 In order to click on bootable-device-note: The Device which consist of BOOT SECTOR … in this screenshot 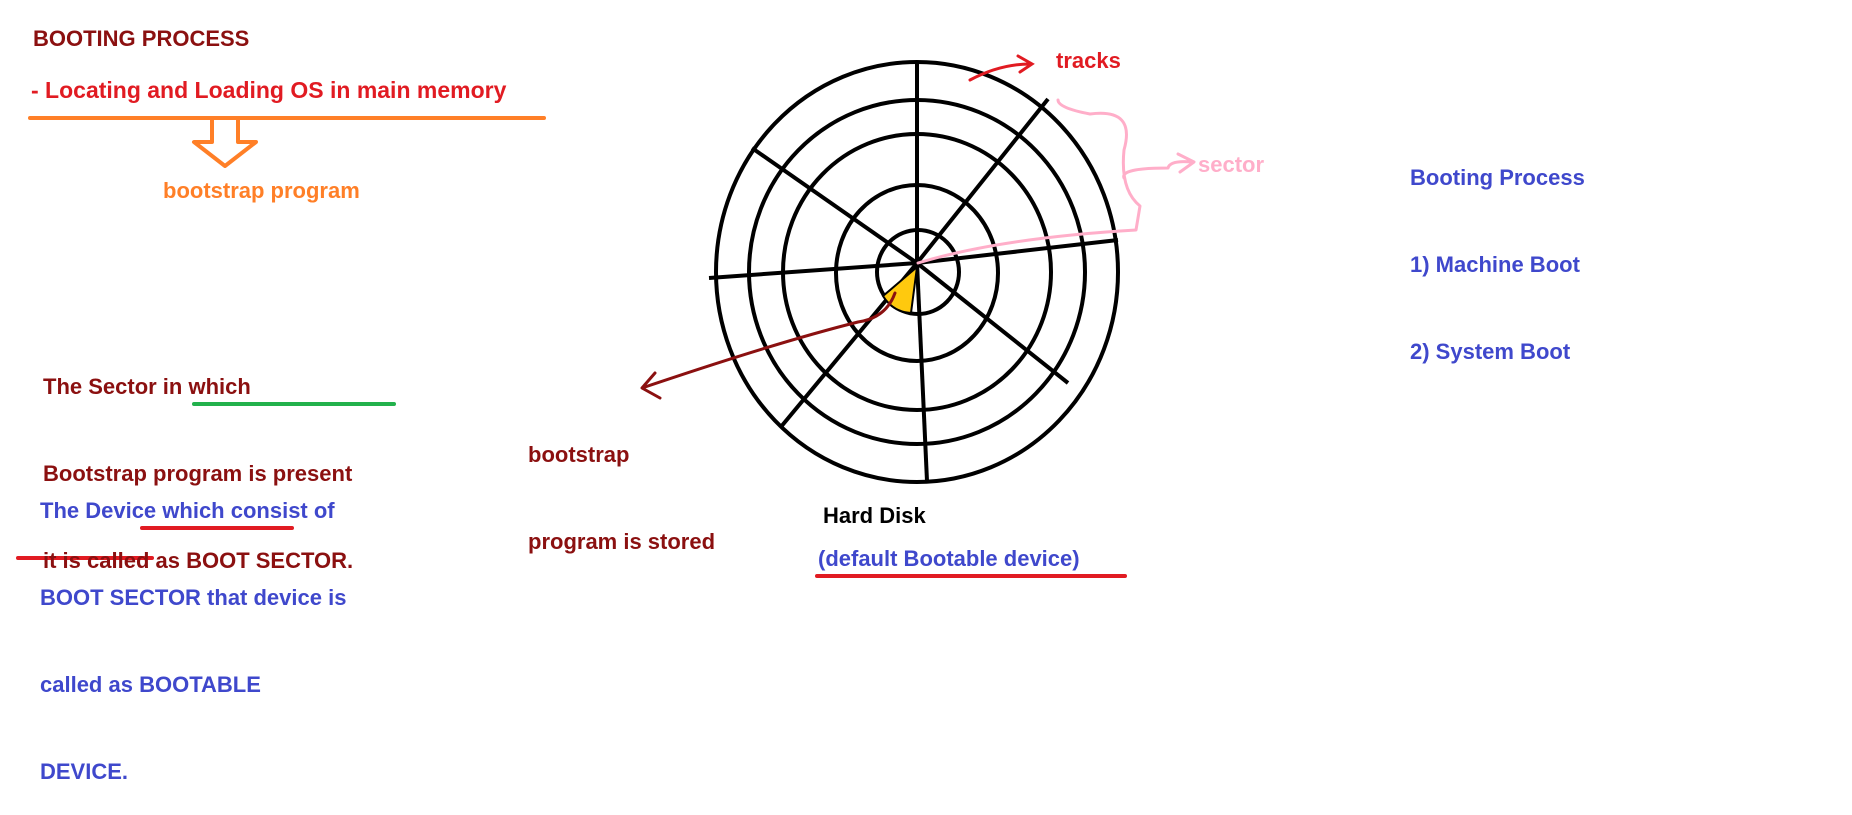, I will do `click(193, 626)`.